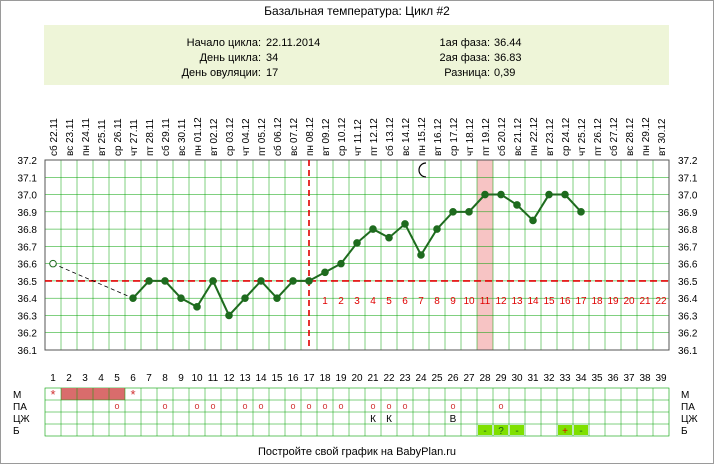 The height and width of the screenshot is (469, 714). What do you see at coordinates (508, 43) in the screenshot?
I see `info-value: 36.44` at bounding box center [508, 43].